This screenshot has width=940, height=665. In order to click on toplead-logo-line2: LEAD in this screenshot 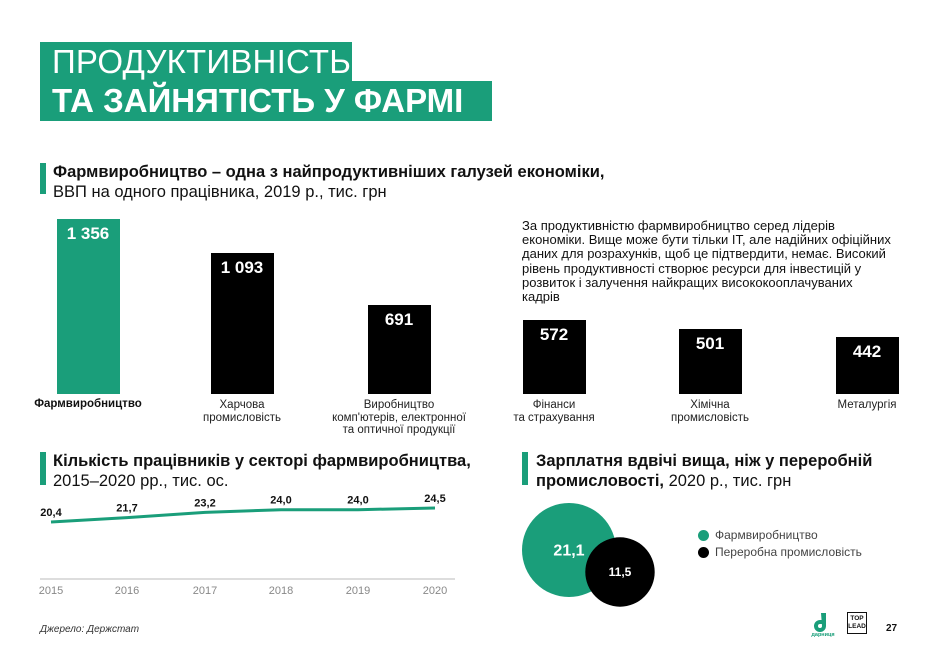, I will do `click(857, 626)`.